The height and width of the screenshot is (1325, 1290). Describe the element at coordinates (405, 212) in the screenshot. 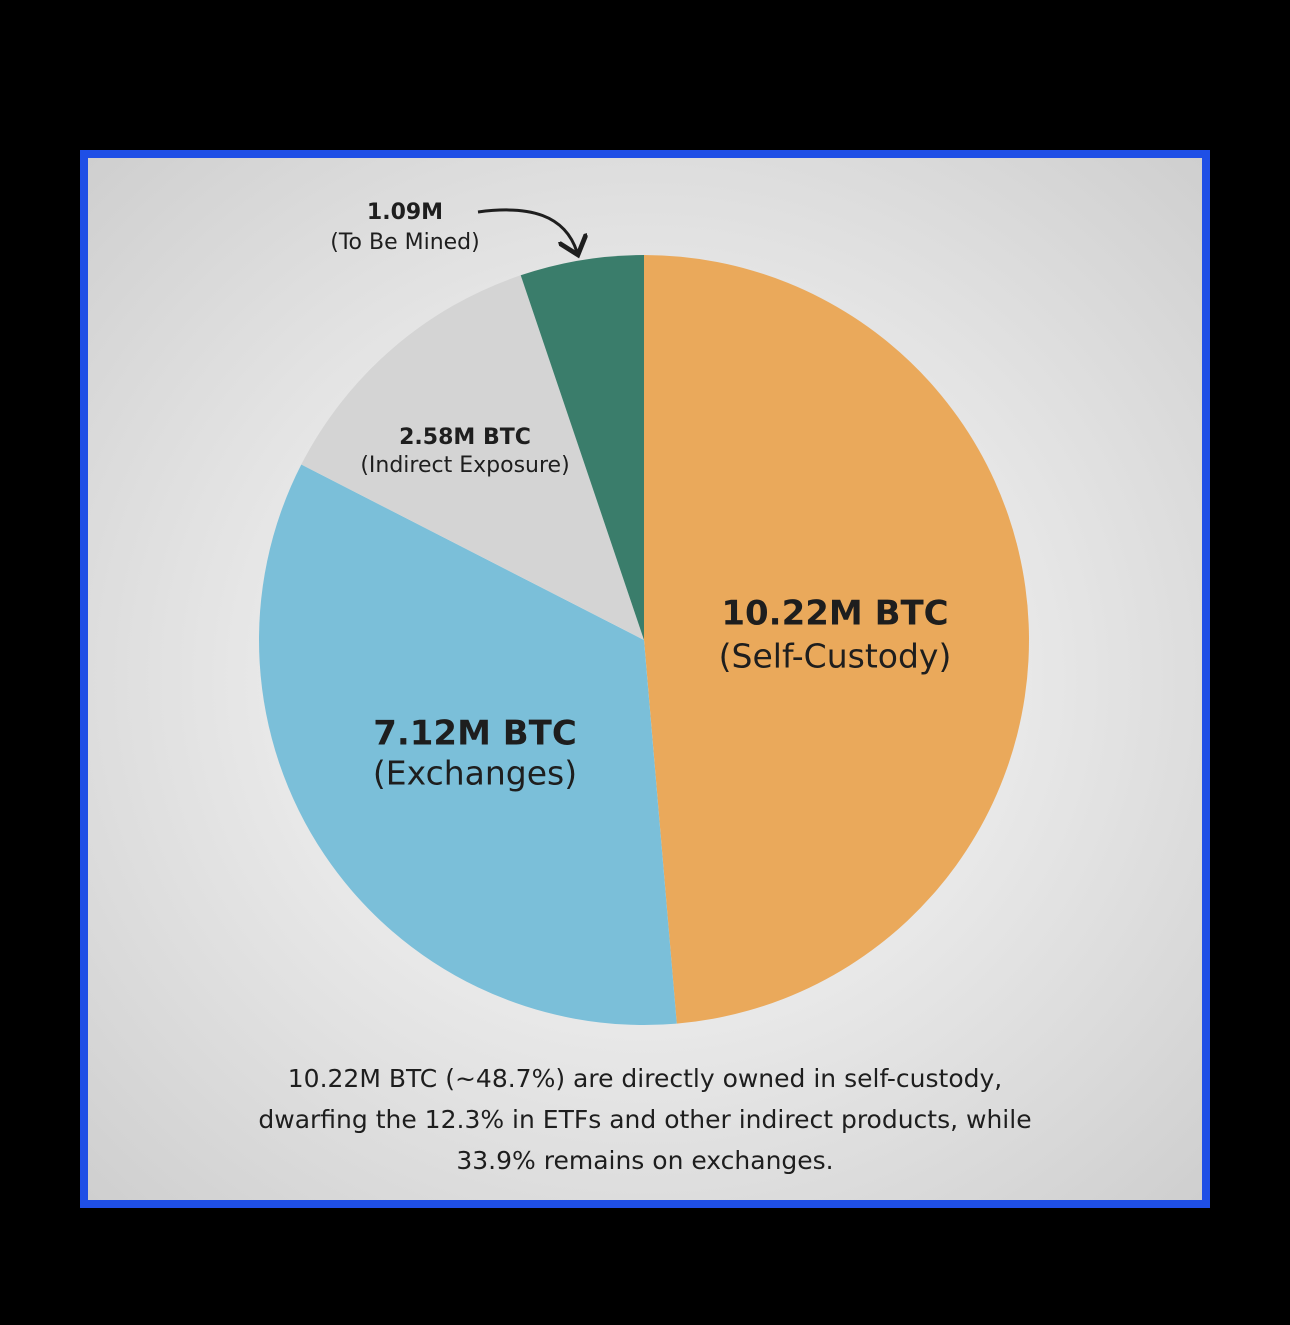

I see `slice-value-label: 1.09M` at that location.